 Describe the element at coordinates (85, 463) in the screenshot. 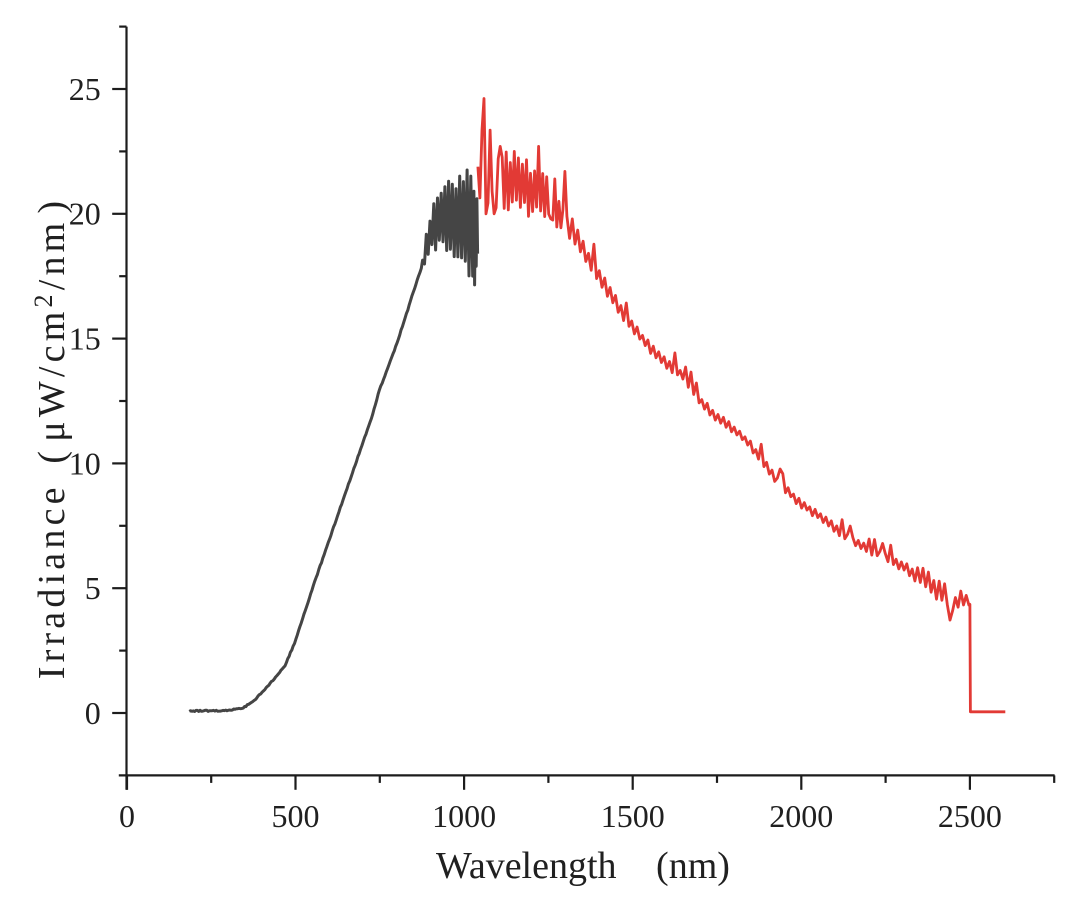

I see `svg-text: 10` at that location.